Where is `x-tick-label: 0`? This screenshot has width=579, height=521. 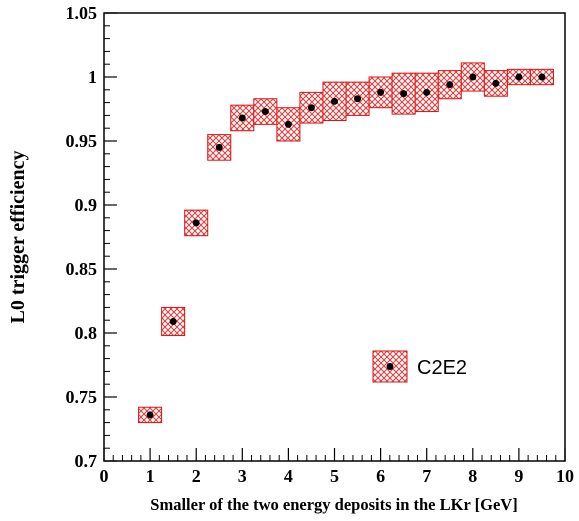
x-tick-label: 0 is located at coordinates (104, 476).